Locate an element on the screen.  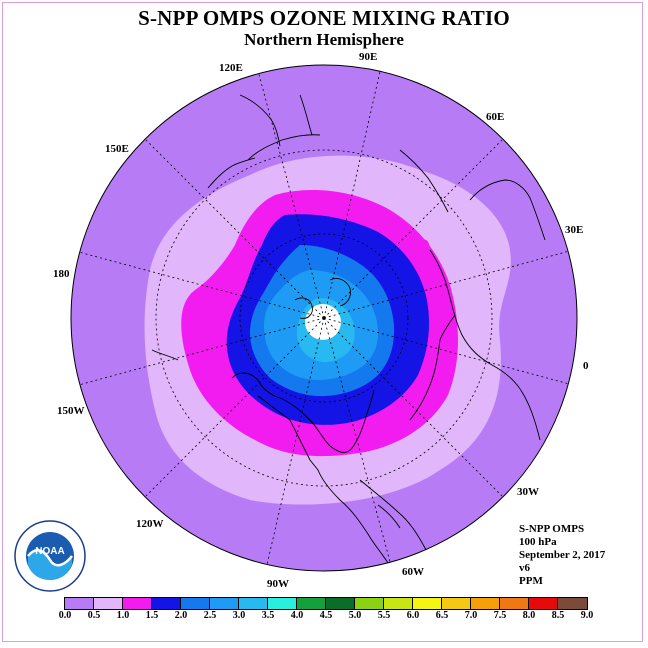
units-label: PPM is located at coordinates (531, 581).